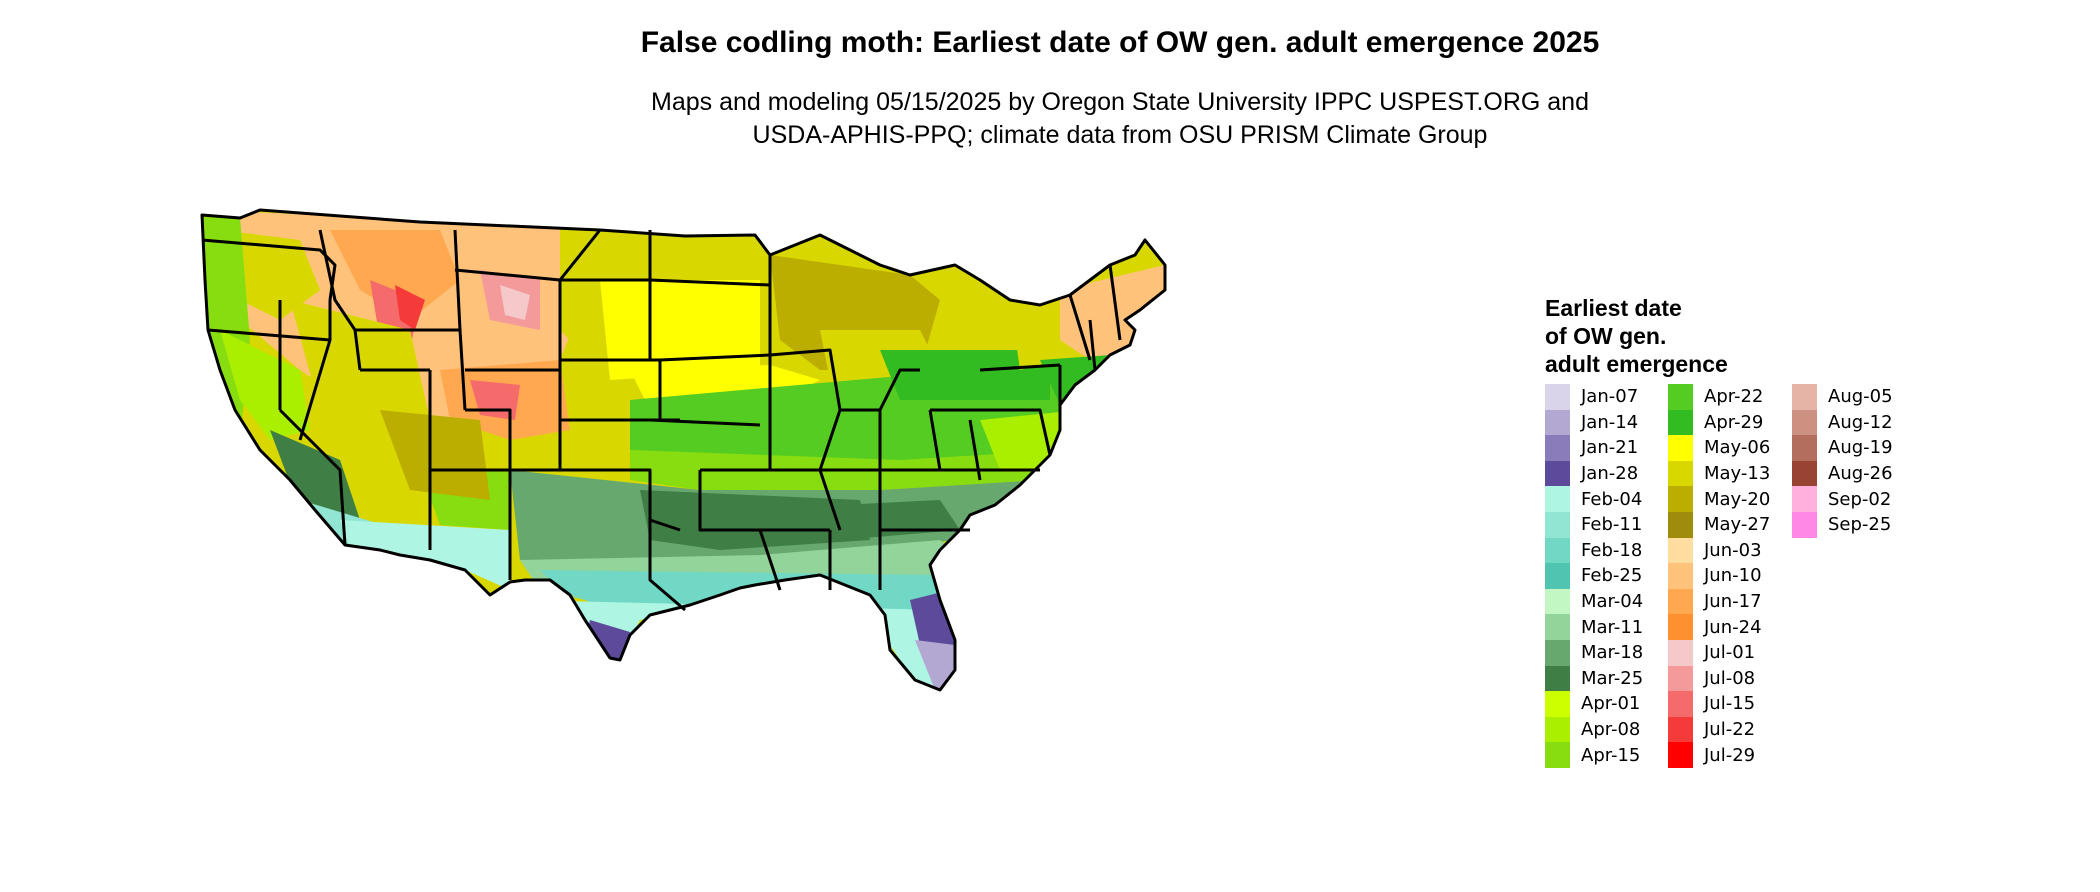 The width and height of the screenshot is (2100, 892). What do you see at coordinates (1719, 704) in the screenshot?
I see `legend-item: Jul-15` at bounding box center [1719, 704].